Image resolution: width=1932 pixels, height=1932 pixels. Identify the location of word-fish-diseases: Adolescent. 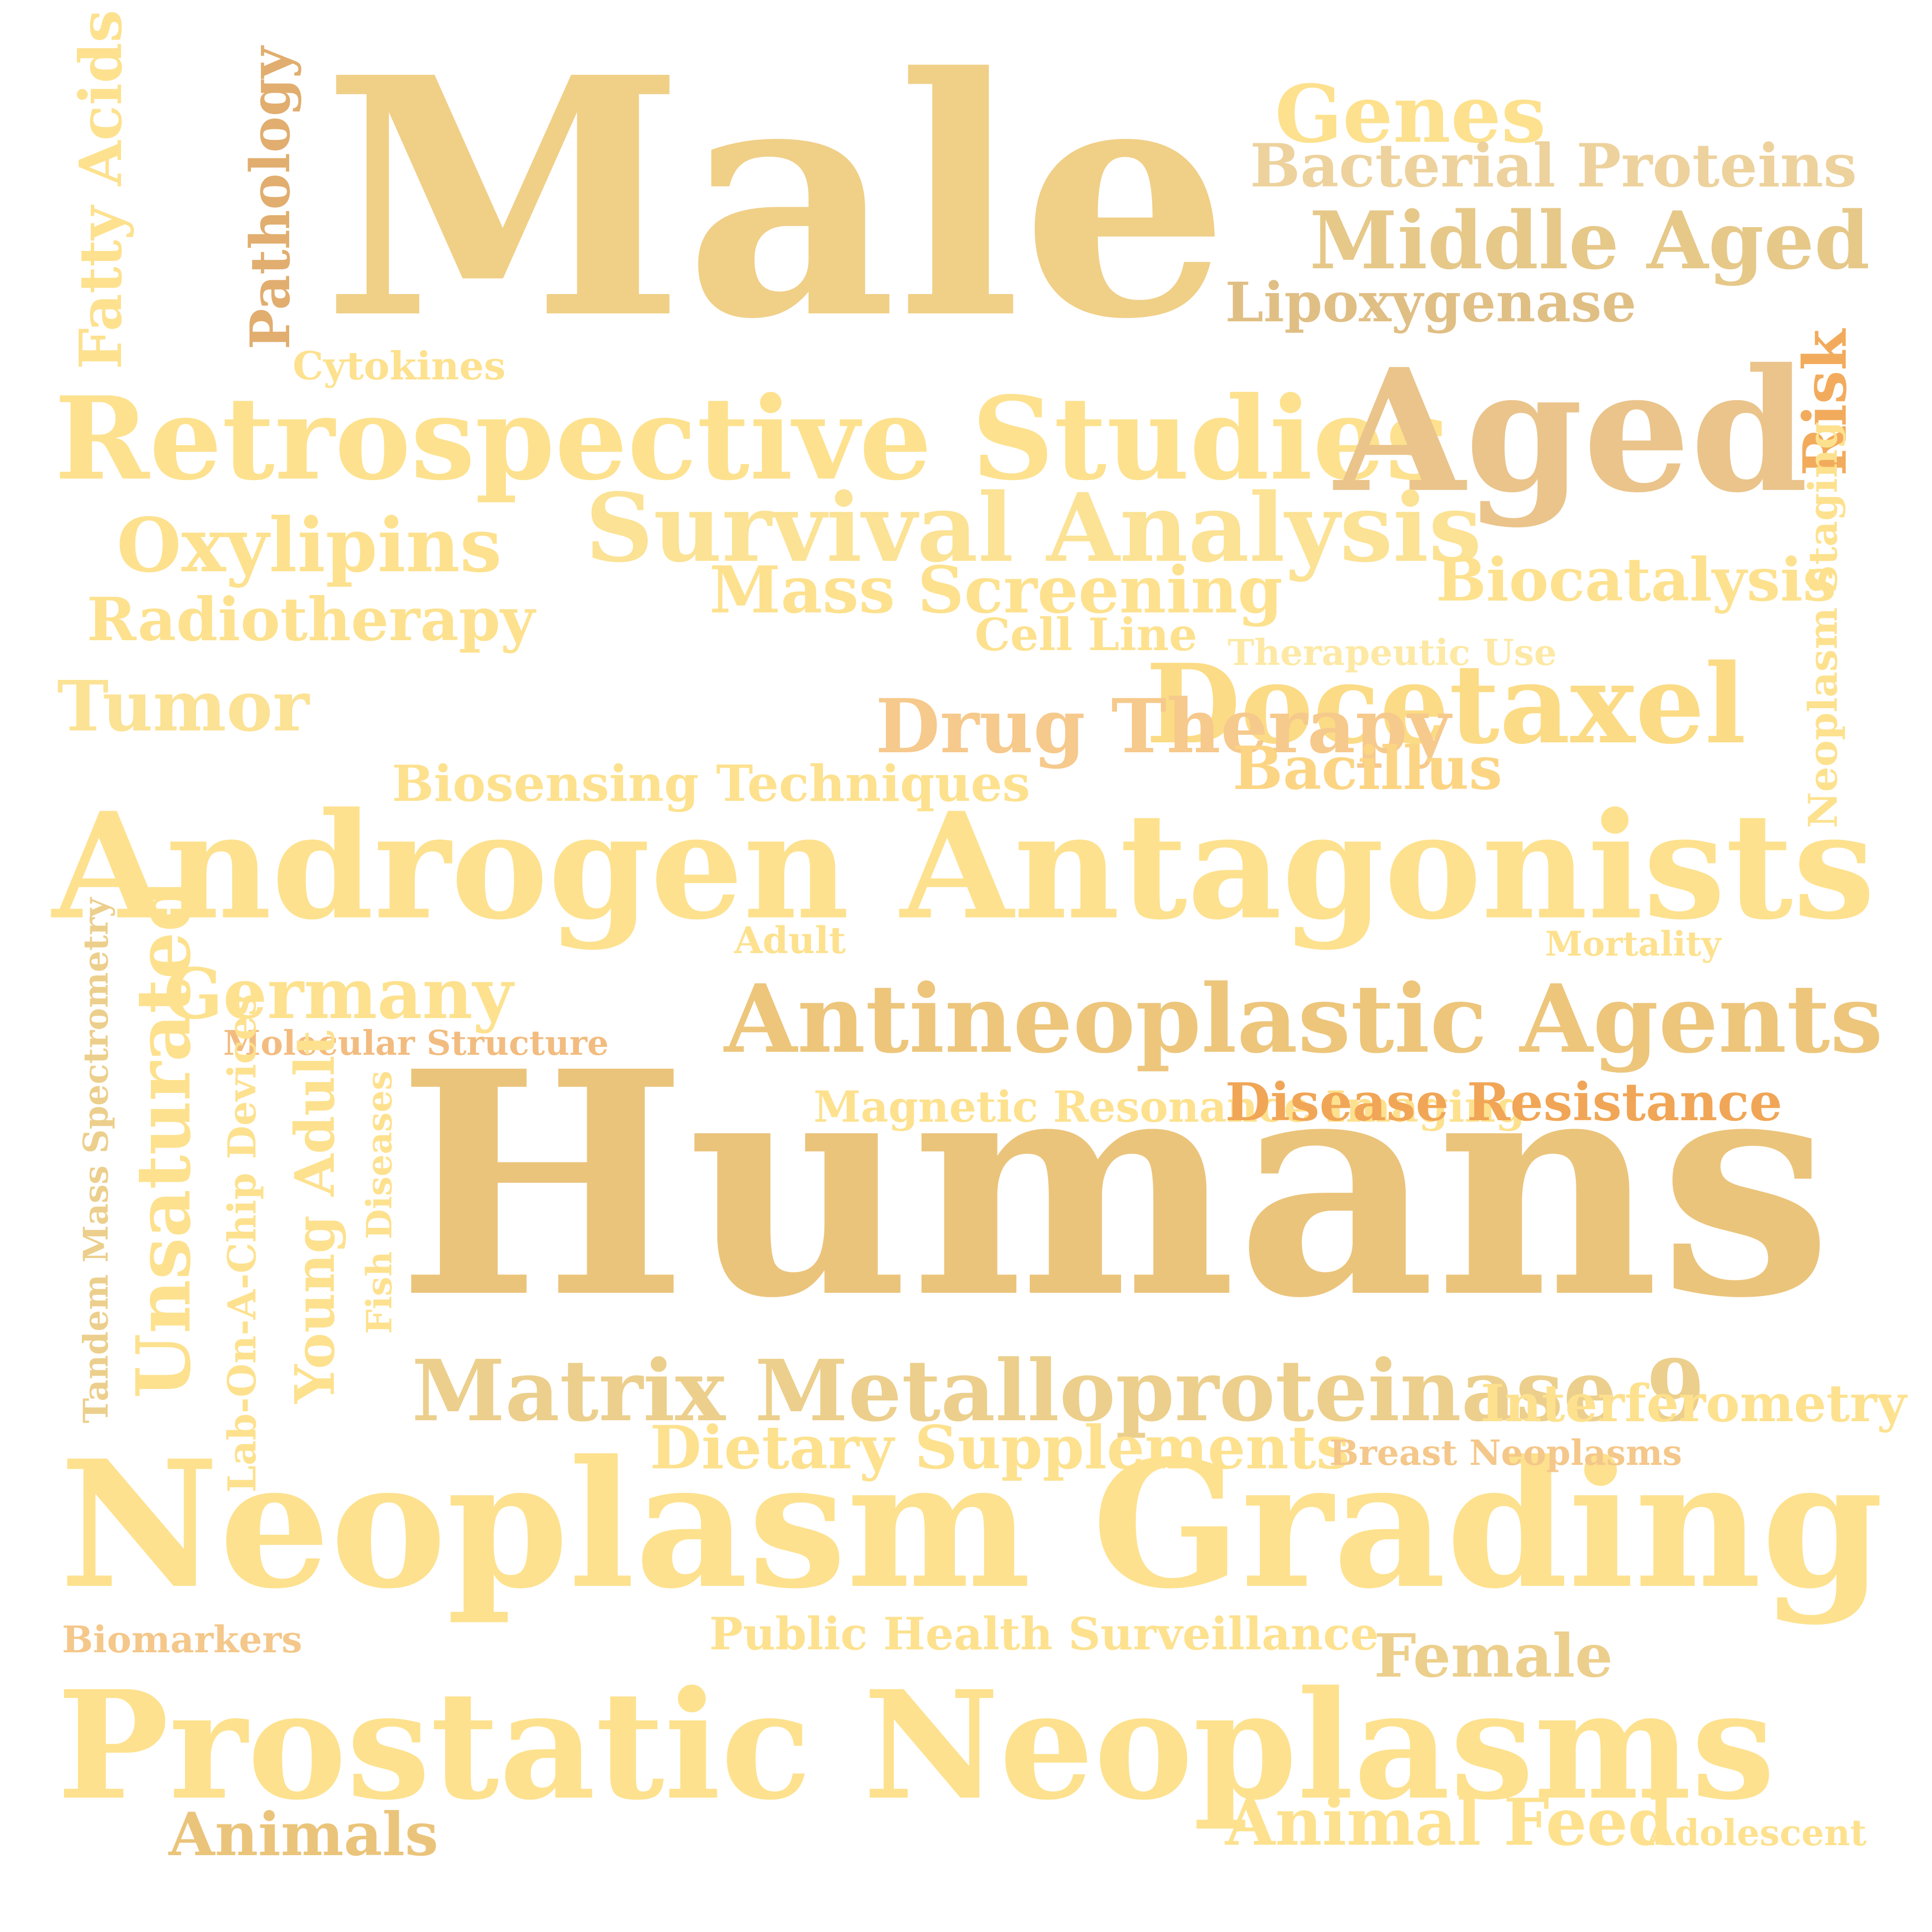
(1757, 1832).